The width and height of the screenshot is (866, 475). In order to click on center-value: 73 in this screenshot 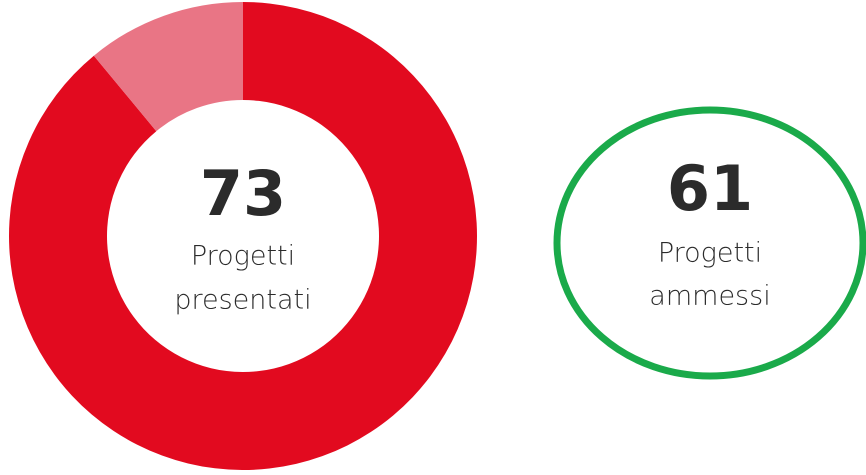, I will do `click(243, 193)`.